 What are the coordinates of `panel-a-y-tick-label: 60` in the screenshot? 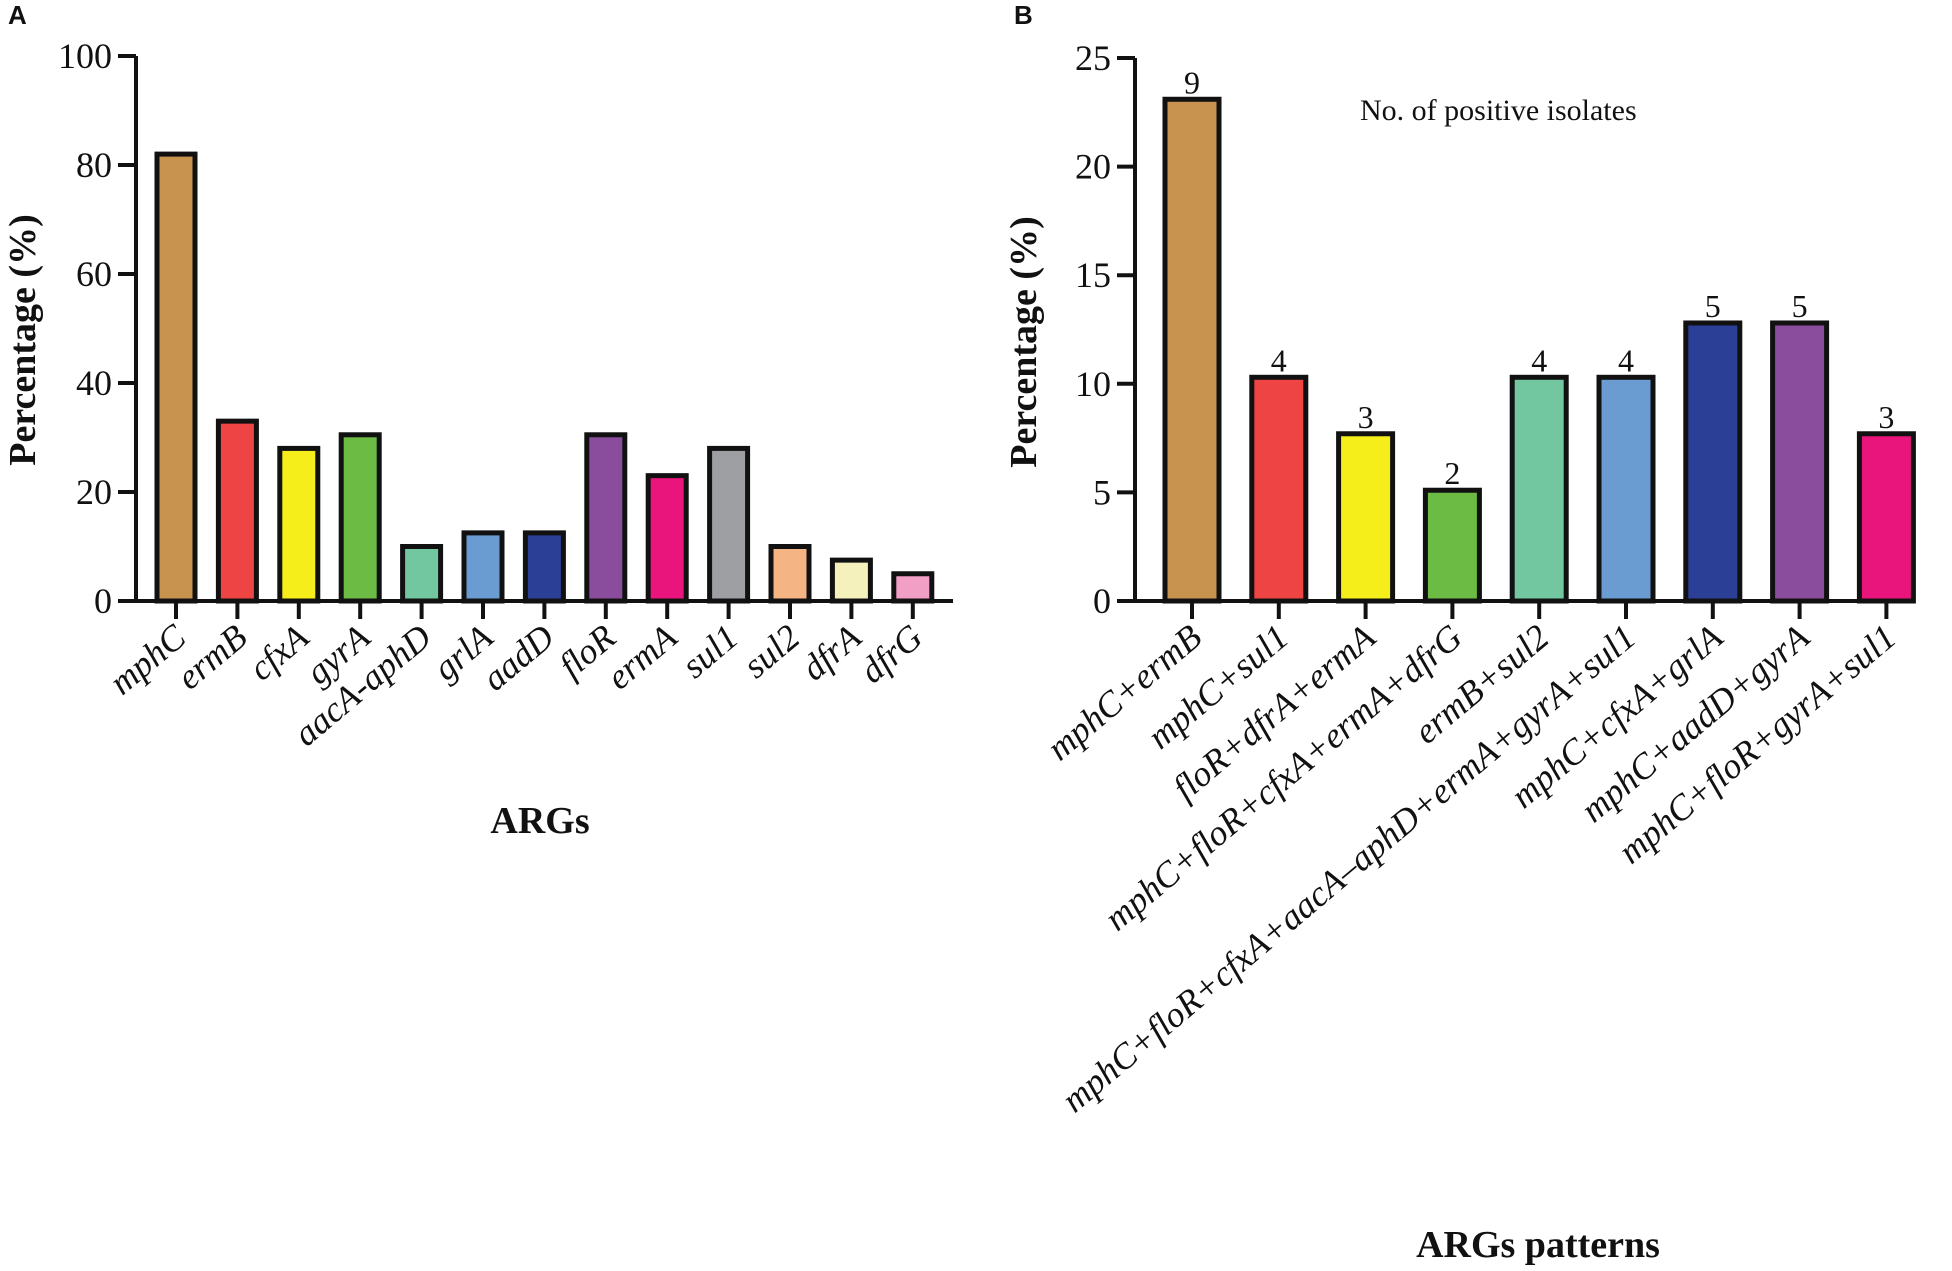 It's located at (94, 274).